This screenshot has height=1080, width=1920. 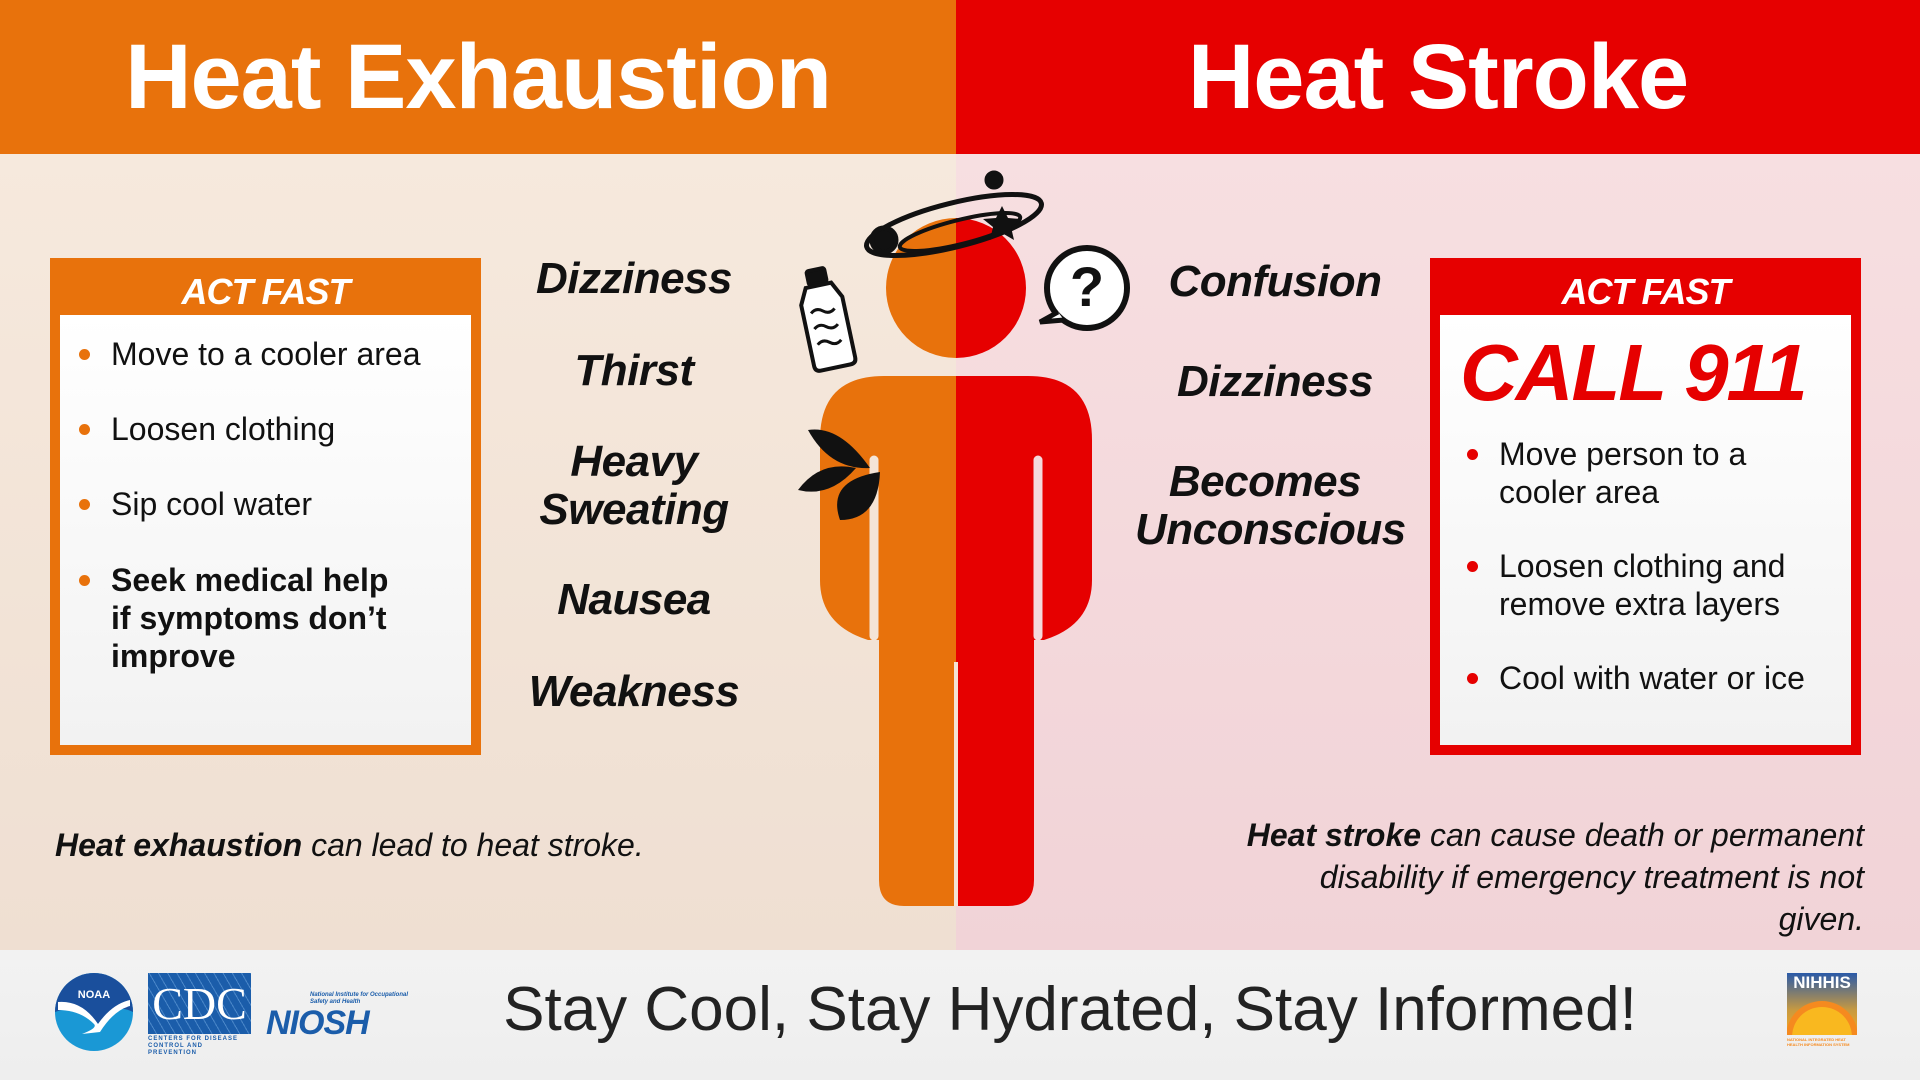 I want to click on action-item: Loosen clothing and remove extra layers, so click(x=1643, y=585).